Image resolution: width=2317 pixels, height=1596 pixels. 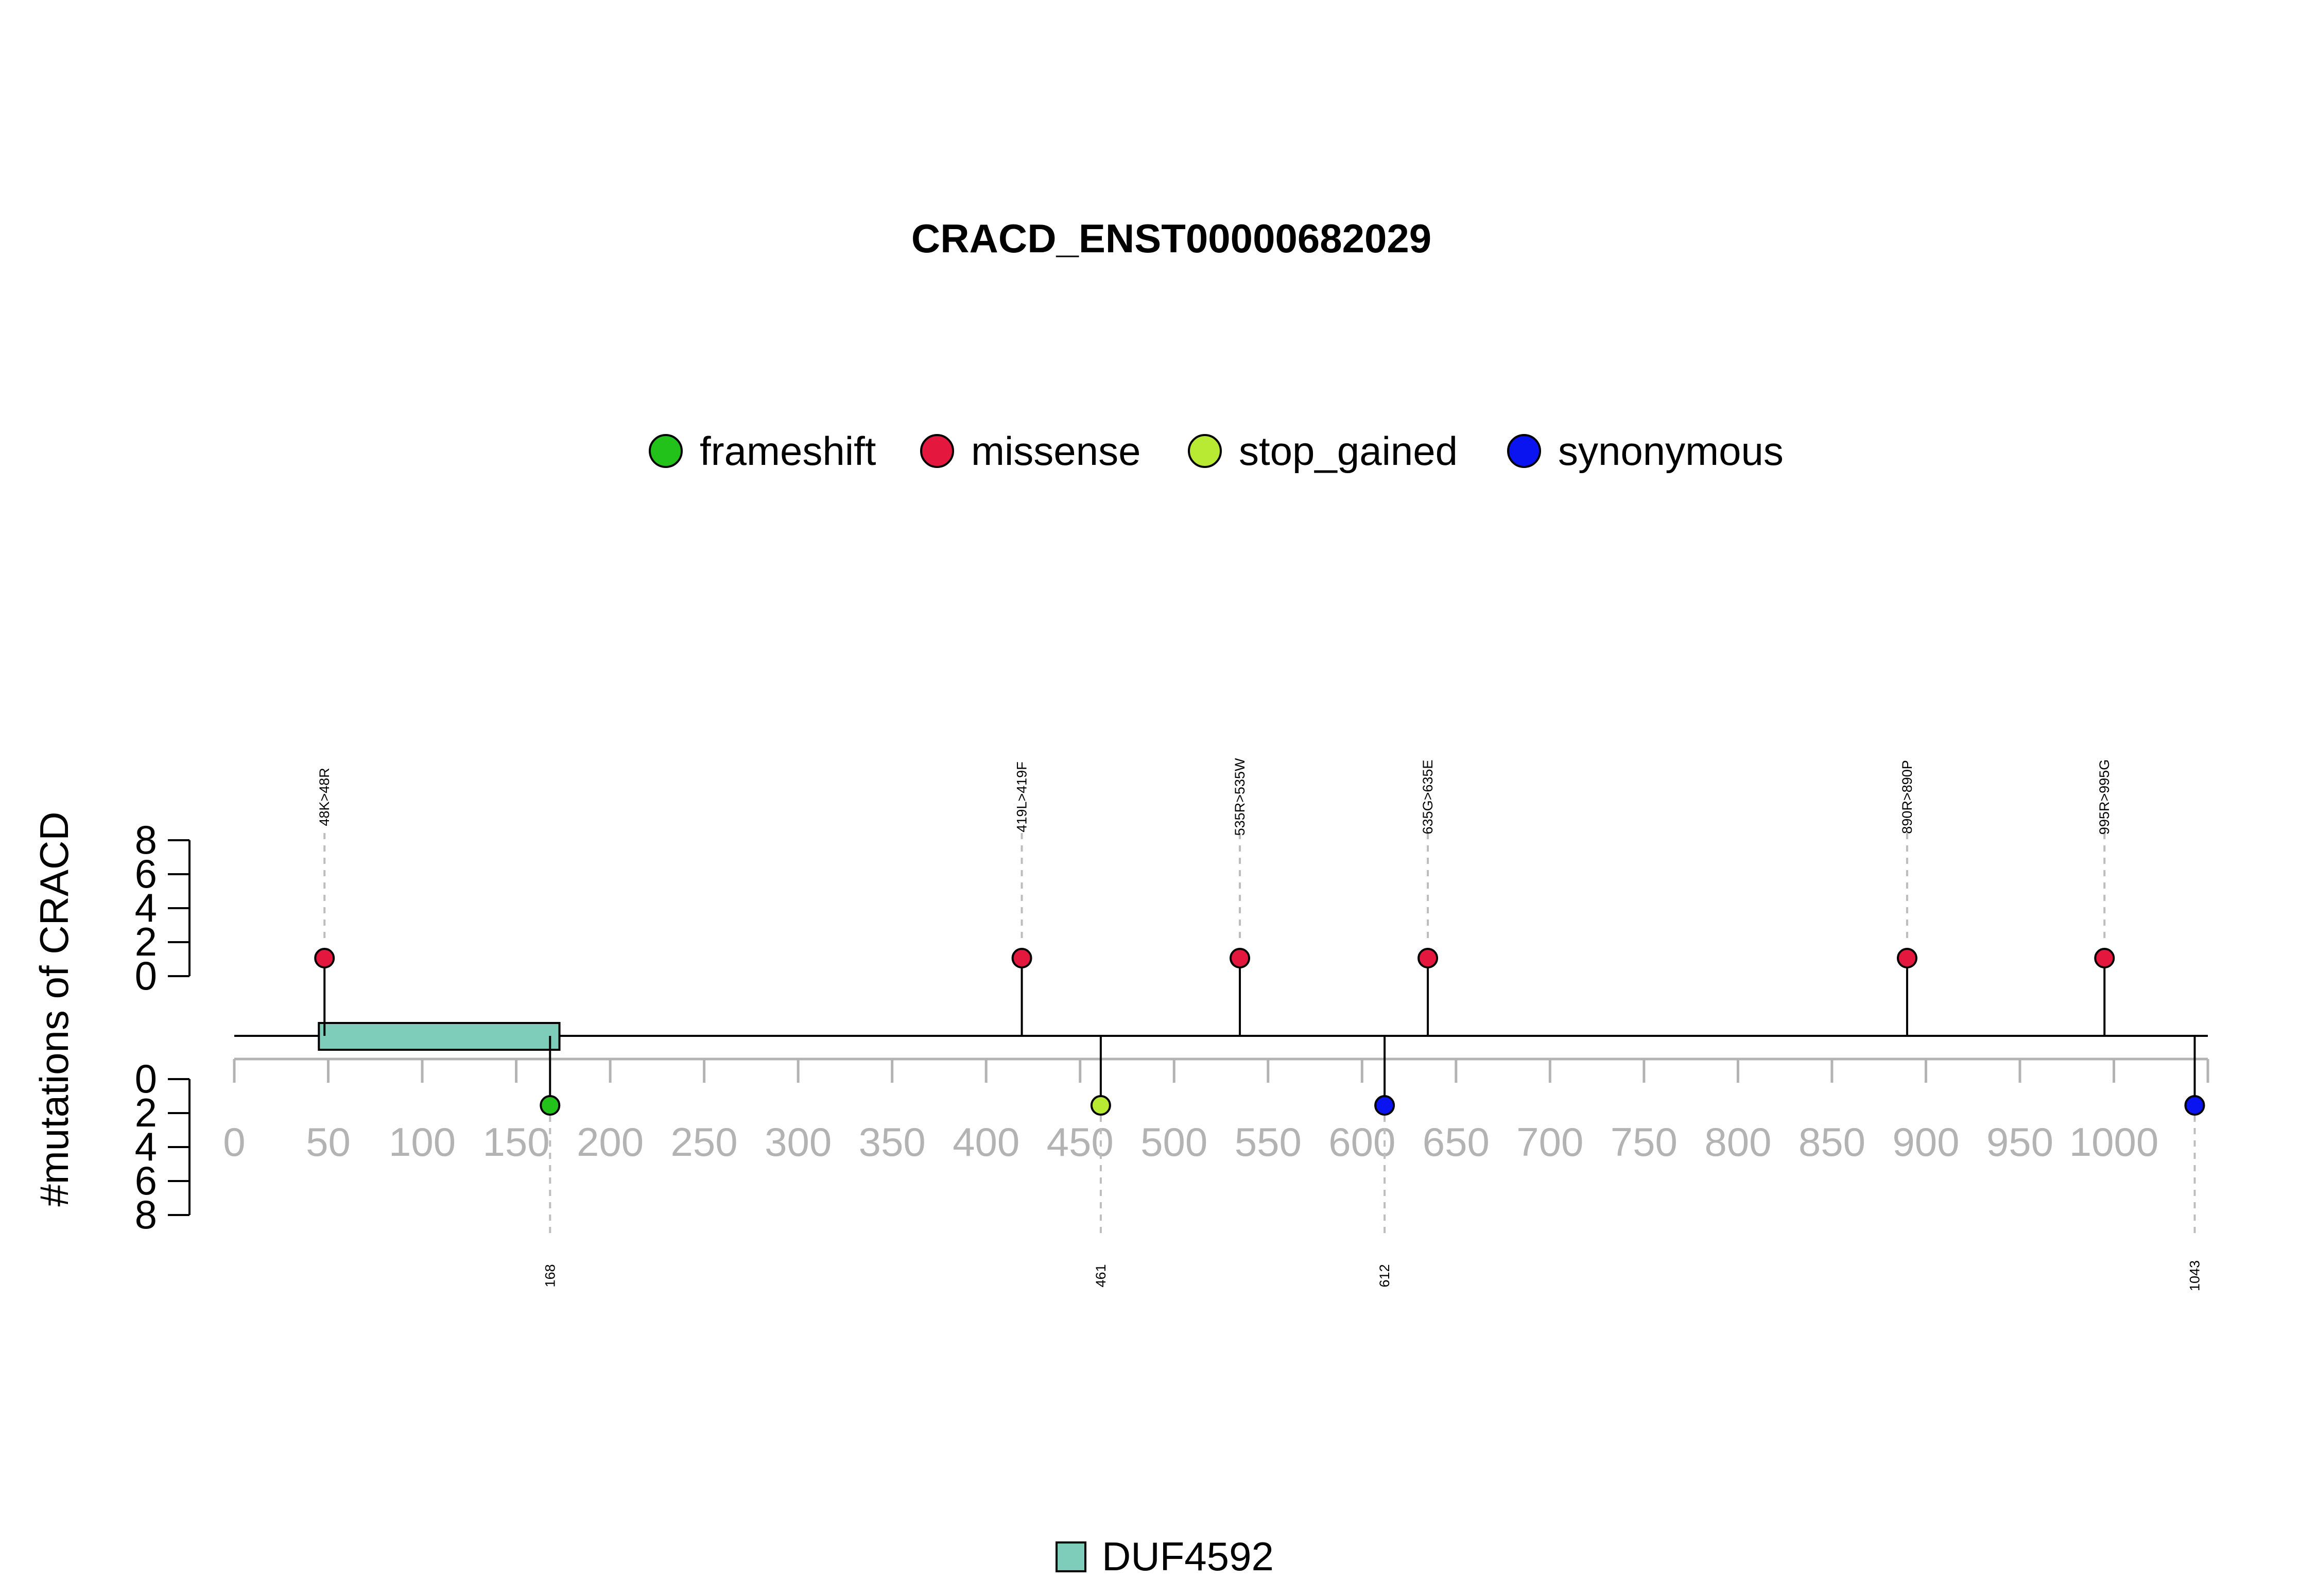 I want to click on x-tick-label-500: 500, so click(x=1173, y=1142).